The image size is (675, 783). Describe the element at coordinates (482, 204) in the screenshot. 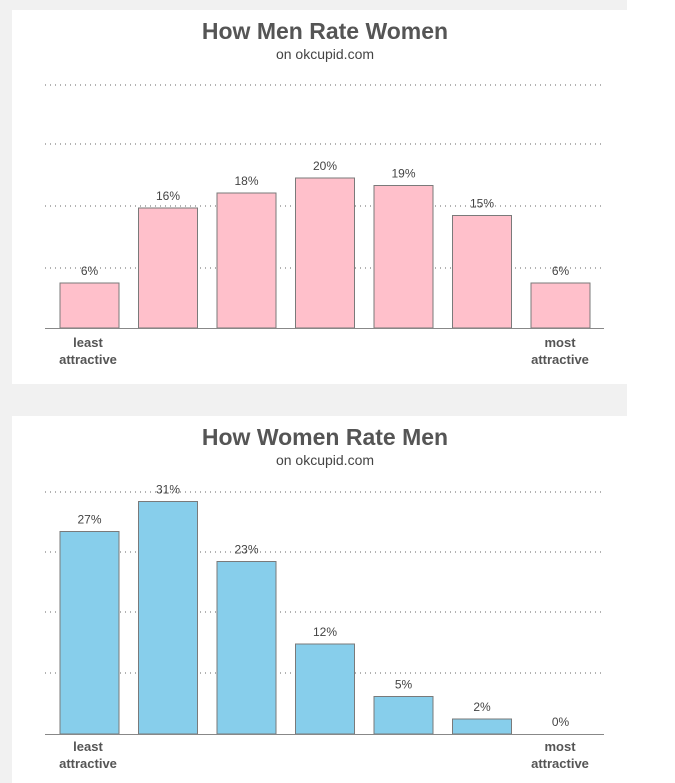

I see `data-label: 15%` at that location.